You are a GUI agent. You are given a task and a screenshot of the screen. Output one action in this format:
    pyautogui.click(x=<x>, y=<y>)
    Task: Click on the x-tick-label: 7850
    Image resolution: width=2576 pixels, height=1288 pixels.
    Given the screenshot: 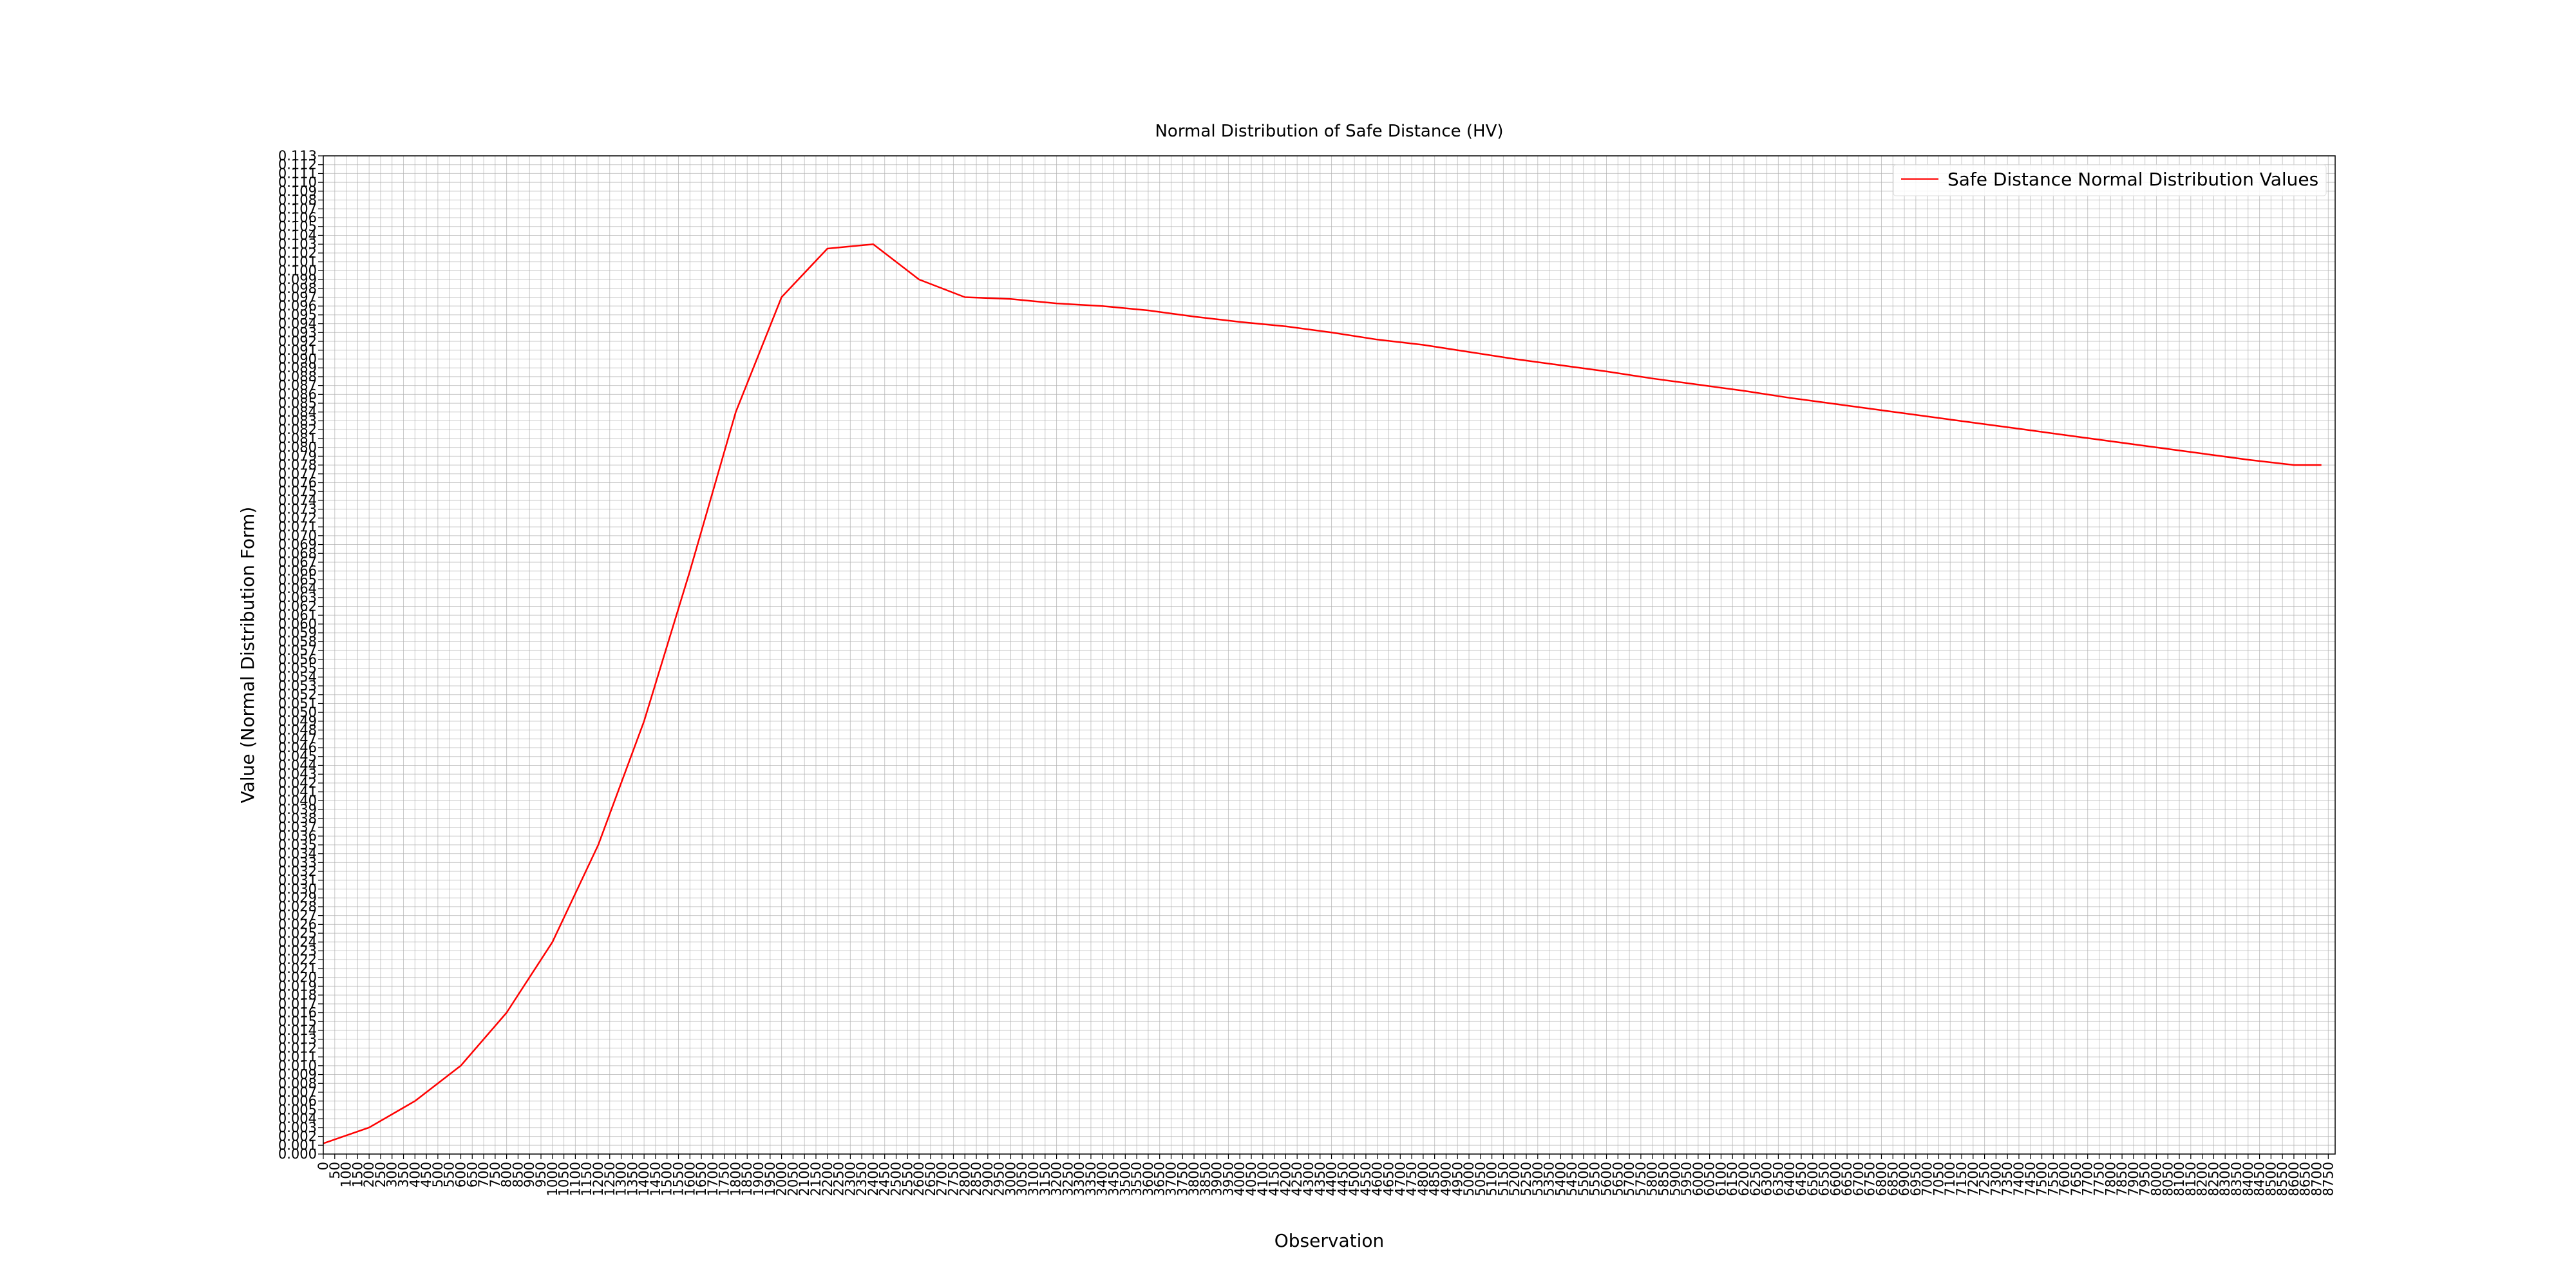 What is the action you would take?
    pyautogui.click(x=2122, y=1179)
    